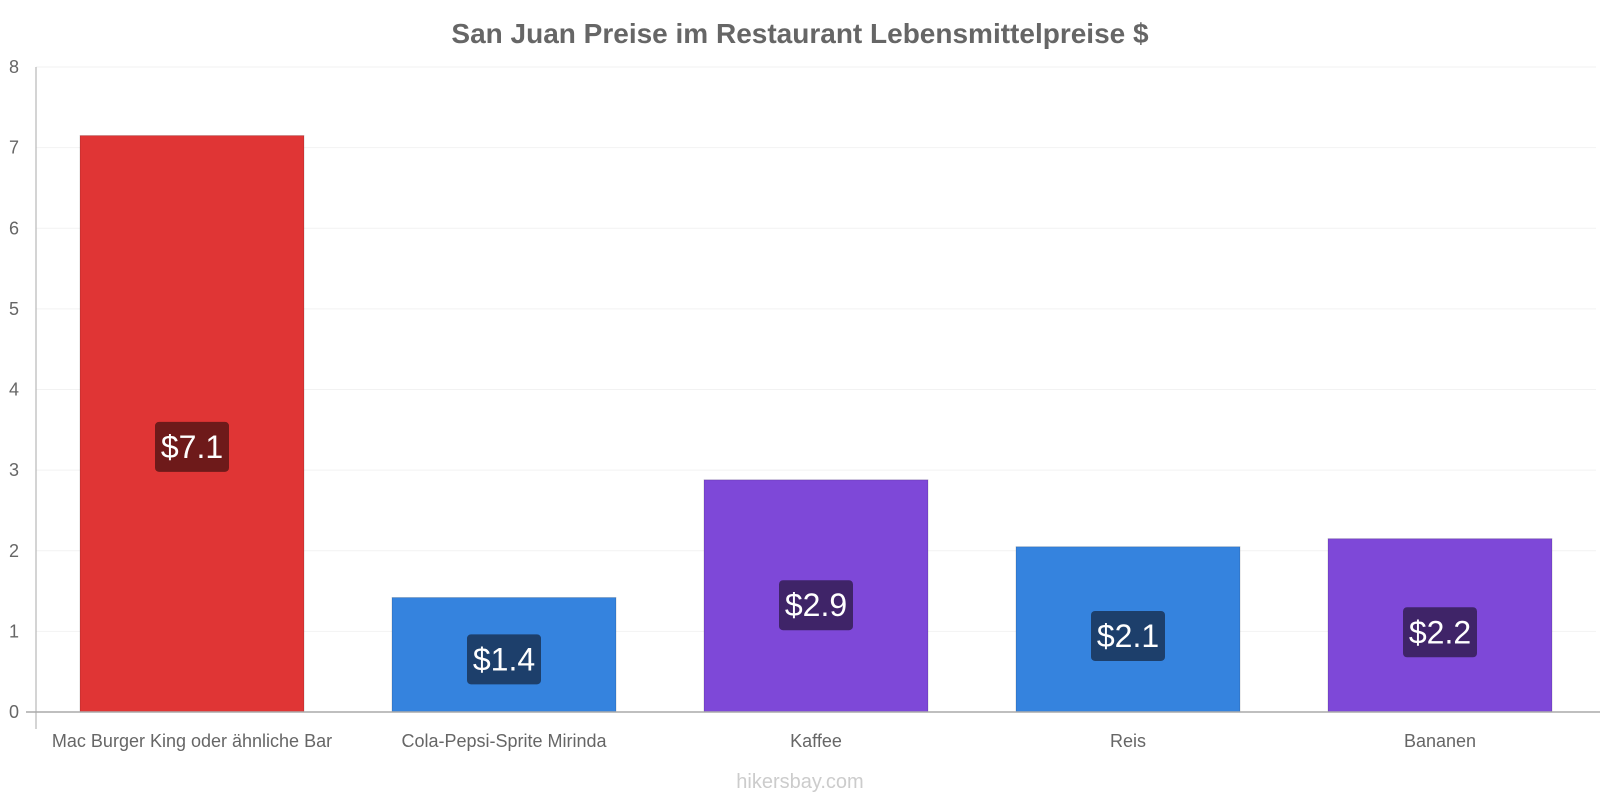  I want to click on y-tick-label: 4, so click(14, 390).